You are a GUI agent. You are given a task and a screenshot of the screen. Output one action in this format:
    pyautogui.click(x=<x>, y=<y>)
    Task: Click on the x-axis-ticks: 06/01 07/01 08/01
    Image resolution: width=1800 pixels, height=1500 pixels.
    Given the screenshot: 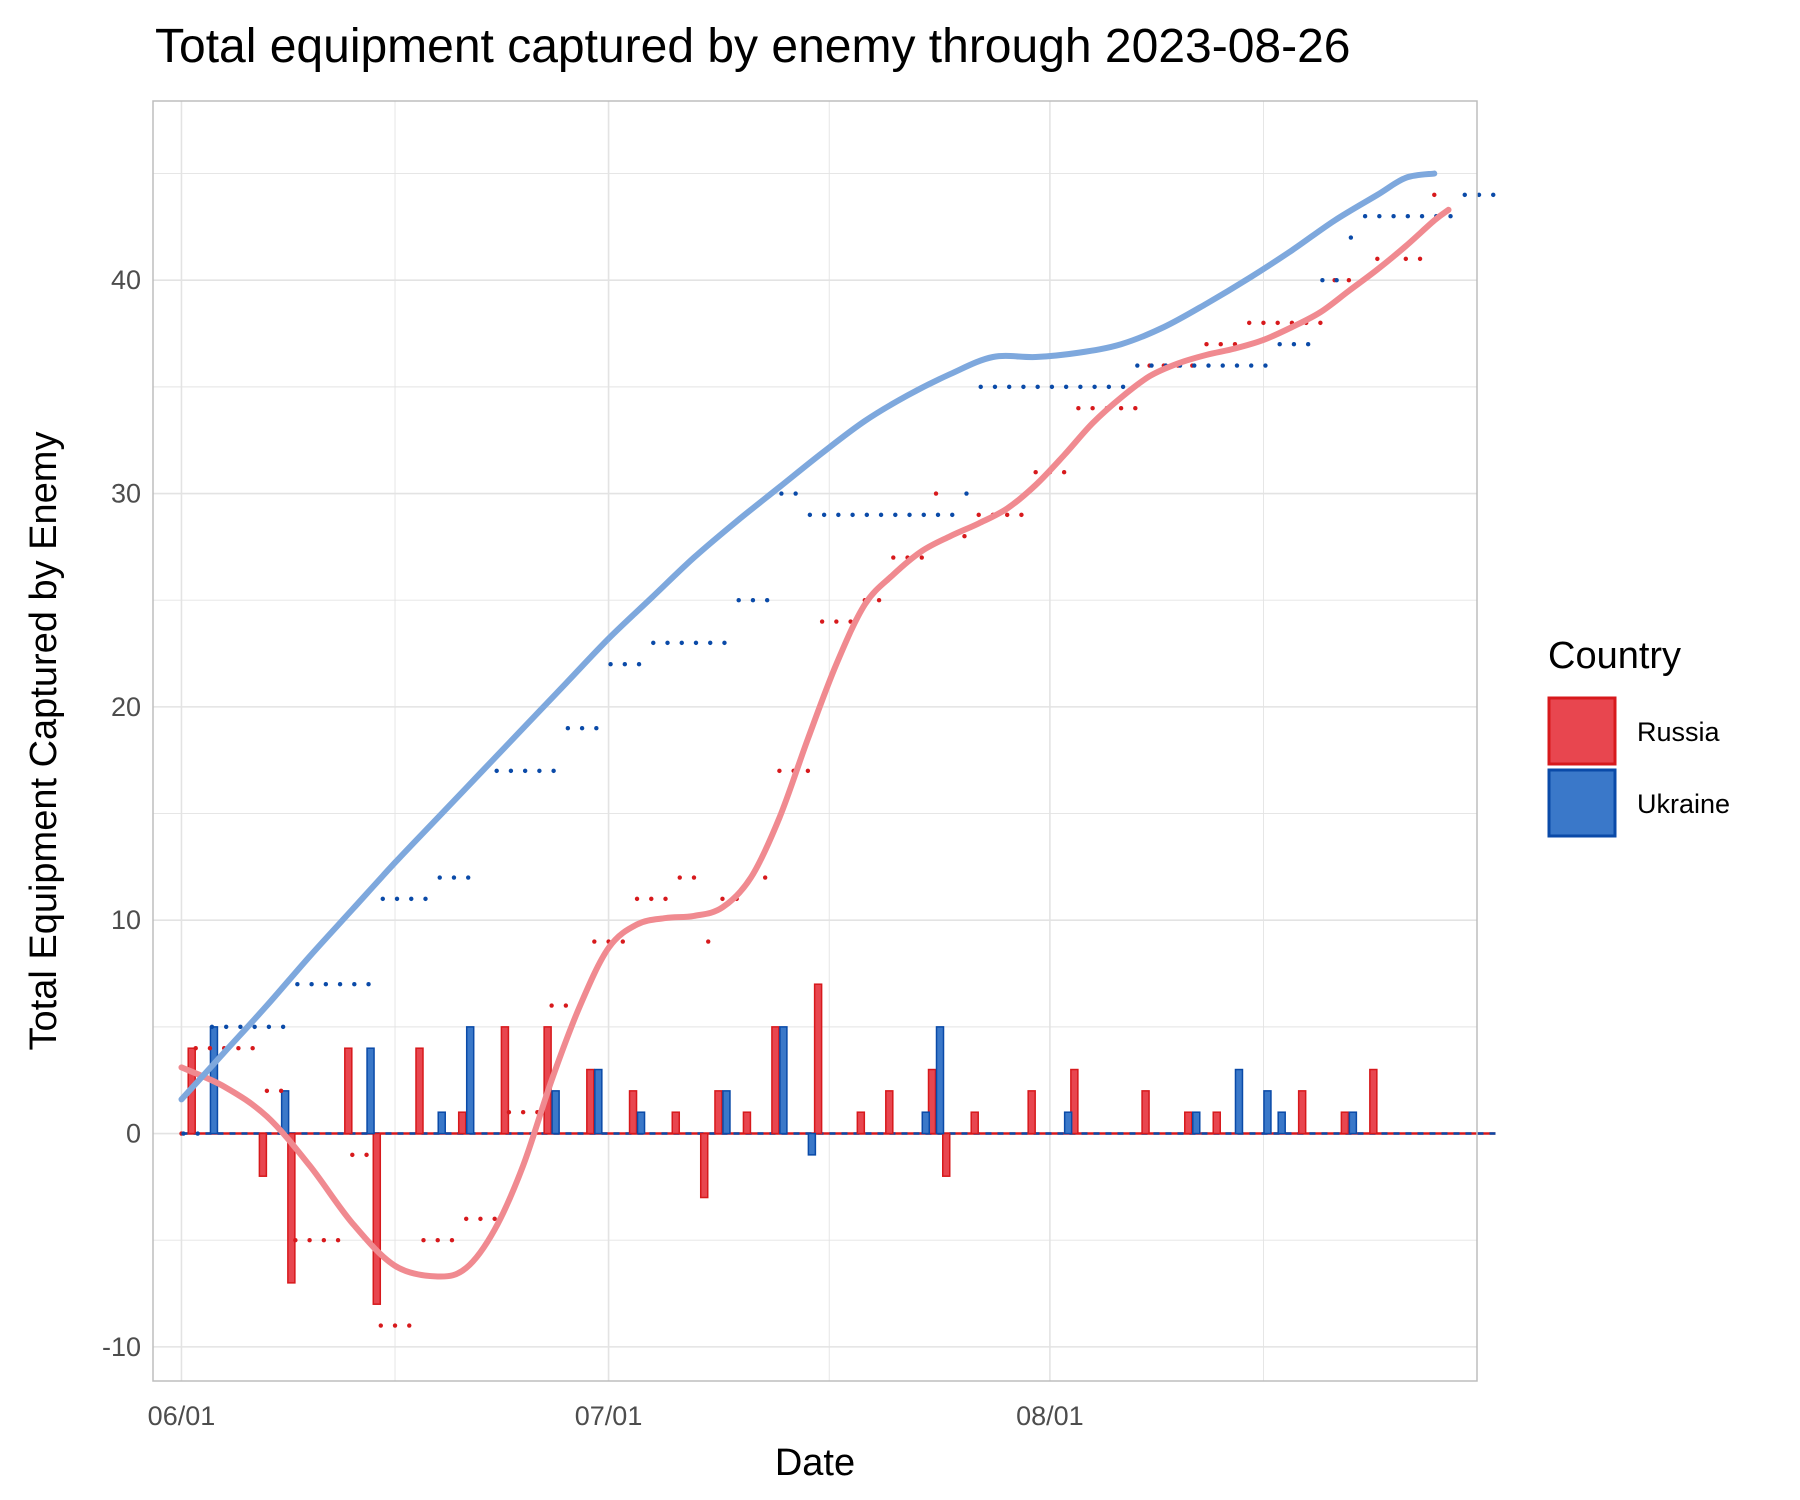 What is the action you would take?
    pyautogui.click(x=616, y=1416)
    